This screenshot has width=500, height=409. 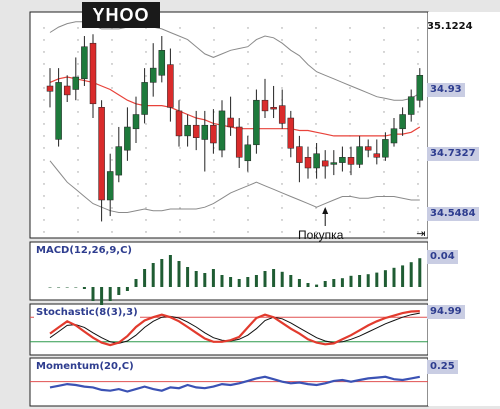 I want to click on price-label-current: 34.93, so click(x=446, y=90).